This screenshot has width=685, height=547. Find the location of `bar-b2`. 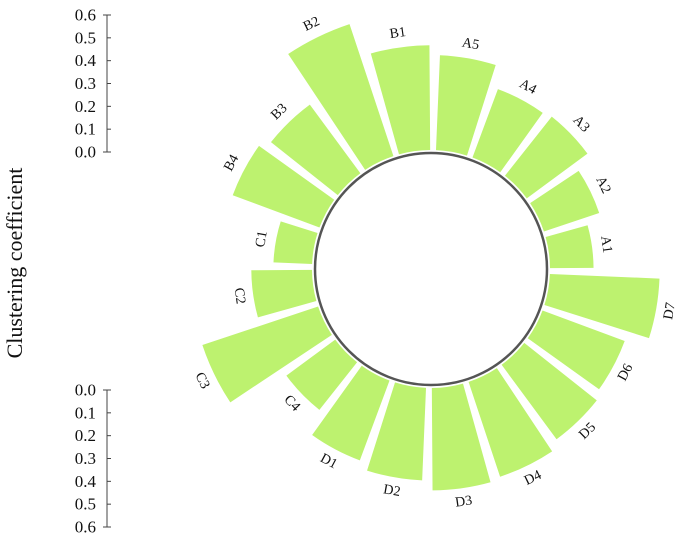

bar-b2 is located at coordinates (341, 97).